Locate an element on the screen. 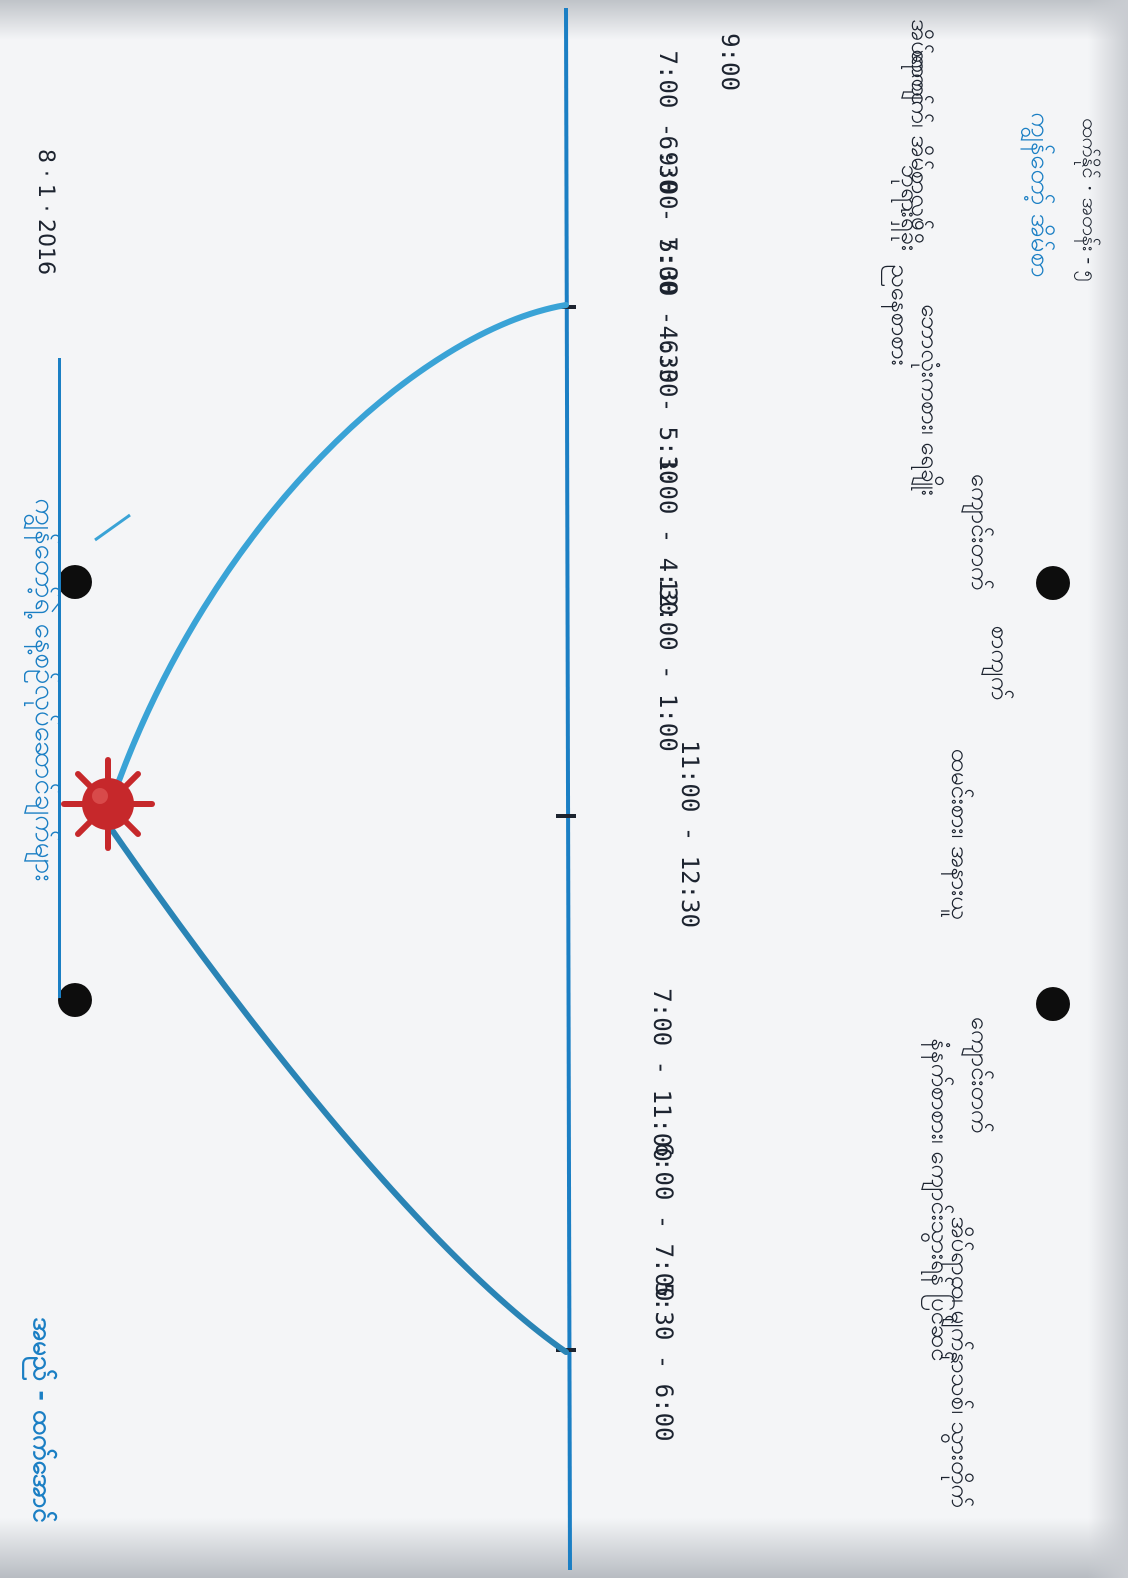  entry-activity: အိပ်ရာဝင် is located at coordinates (920, 62).